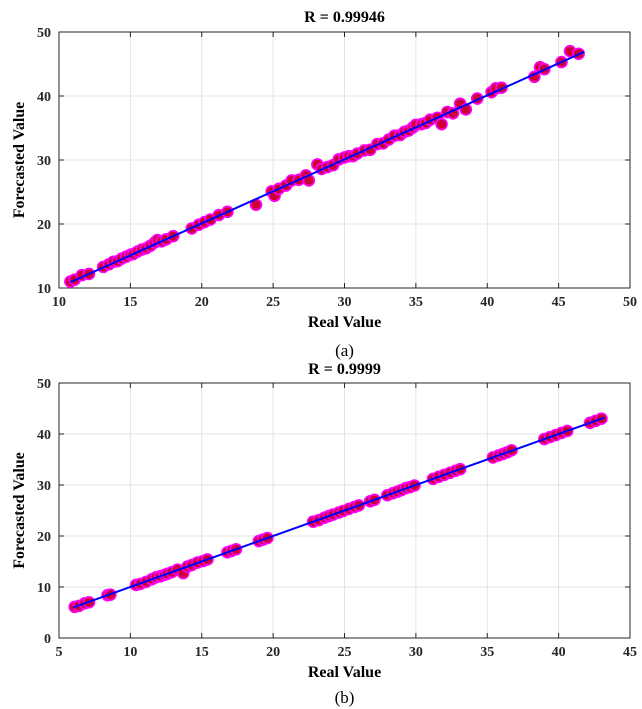 The height and width of the screenshot is (709, 642). What do you see at coordinates (59, 652) in the screenshot?
I see `x-tick-label: 5` at bounding box center [59, 652].